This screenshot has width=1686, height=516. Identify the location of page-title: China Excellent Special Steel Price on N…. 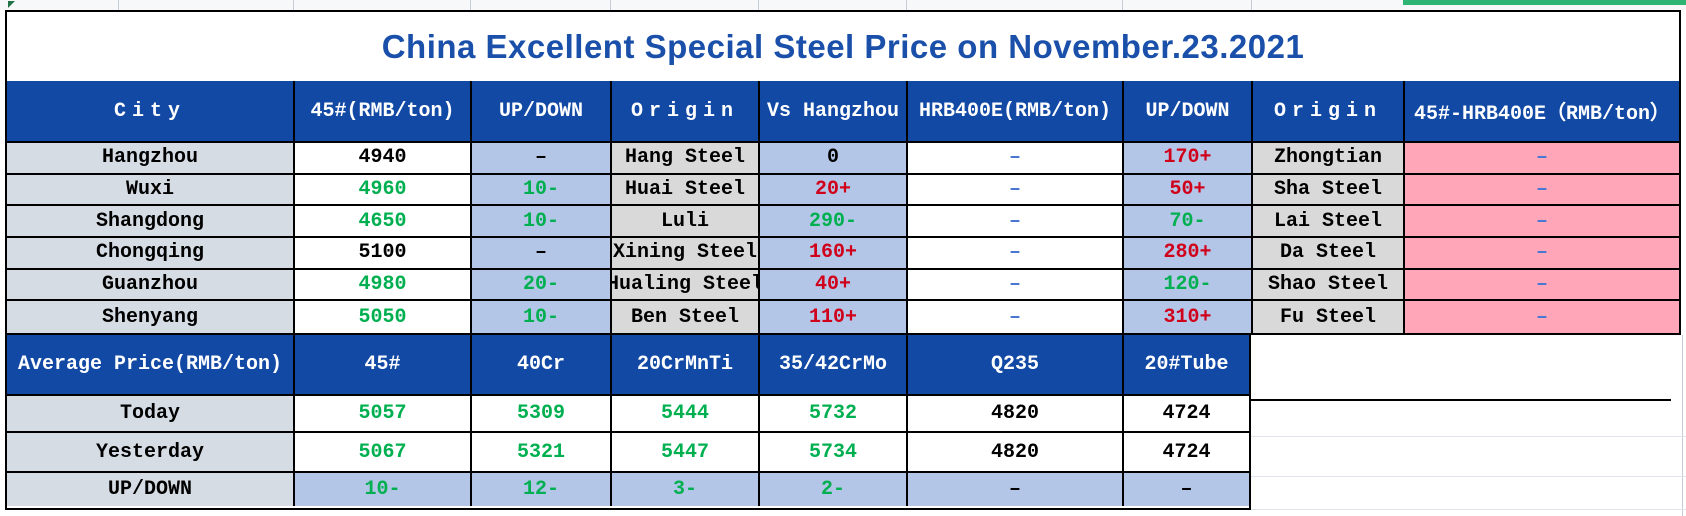
(843, 46).